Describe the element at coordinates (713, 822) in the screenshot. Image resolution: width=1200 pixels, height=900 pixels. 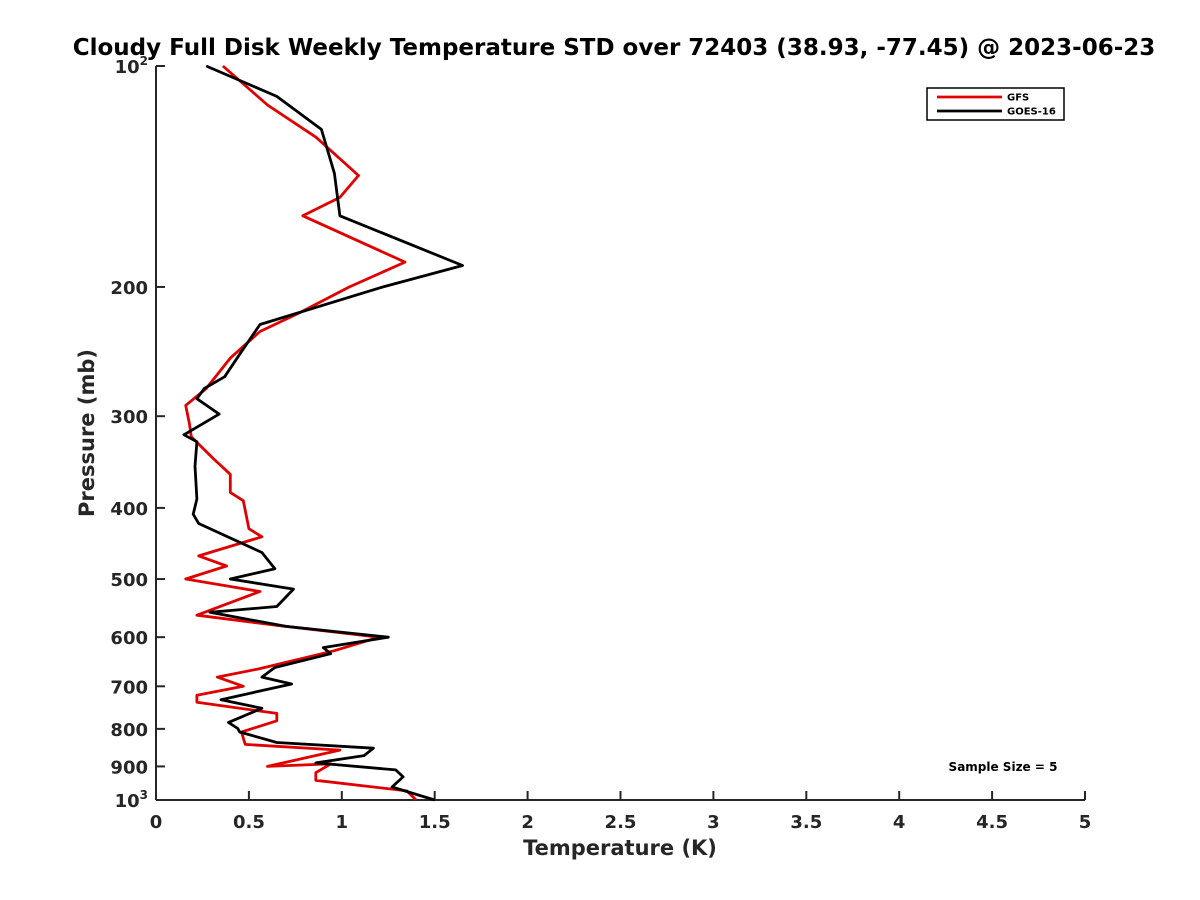
I see `x-tick-label: 3` at that location.